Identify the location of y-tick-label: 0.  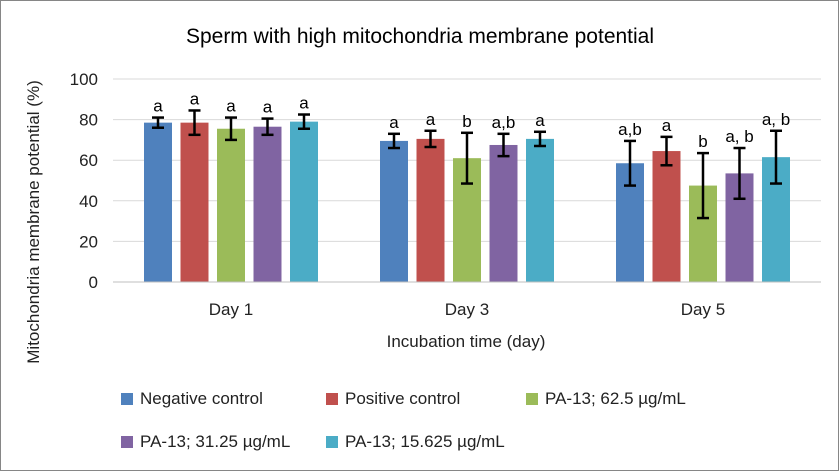
(93, 282).